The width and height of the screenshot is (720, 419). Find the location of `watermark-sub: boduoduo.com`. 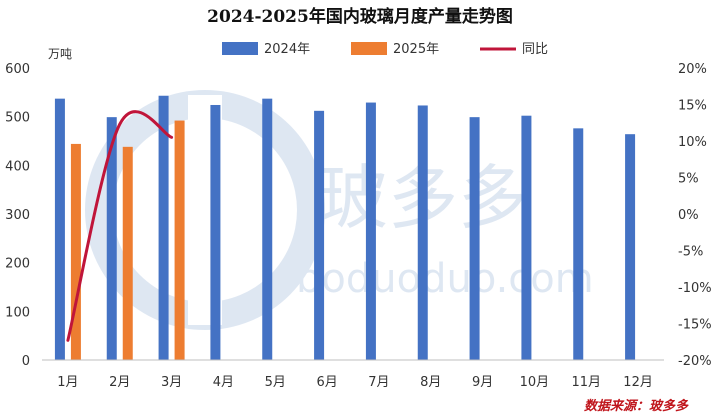

watermark-sub: boduoduo.com is located at coordinates (445, 279).